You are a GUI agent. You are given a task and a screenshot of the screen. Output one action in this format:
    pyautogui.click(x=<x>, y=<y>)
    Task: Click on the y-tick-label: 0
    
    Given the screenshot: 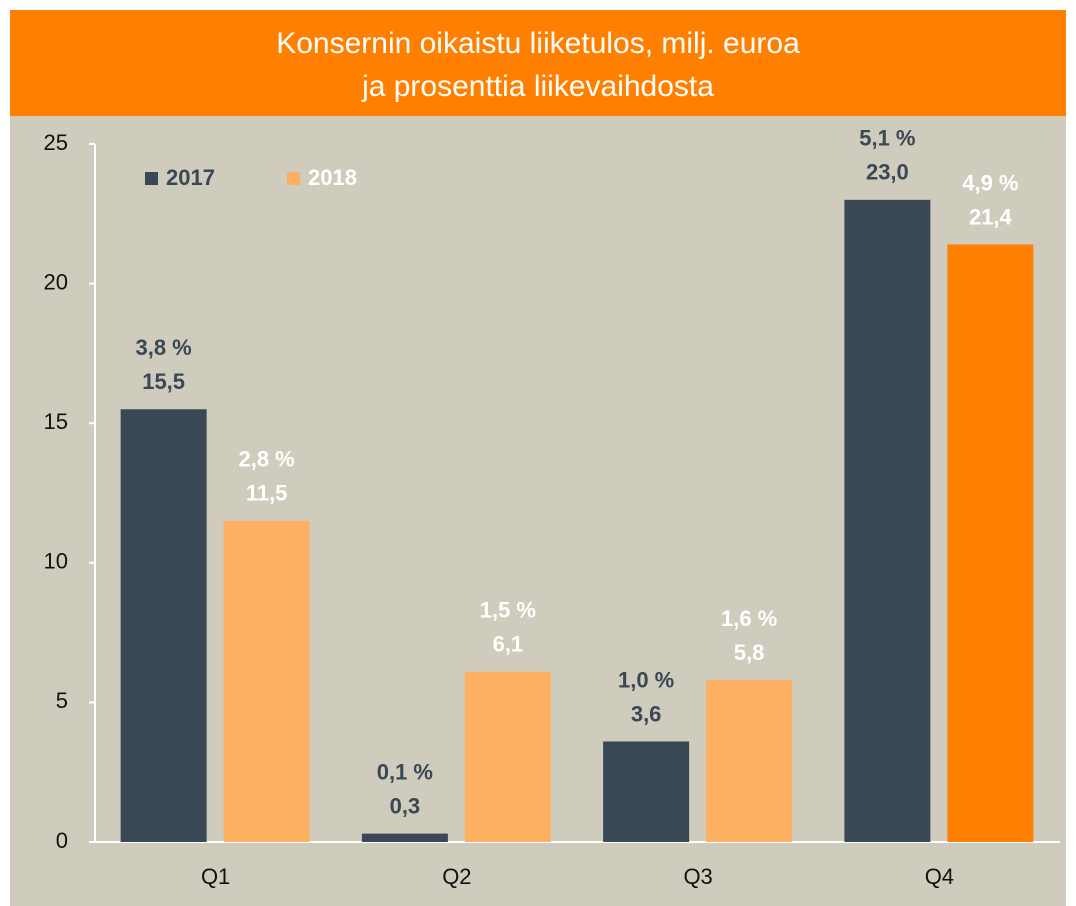 What is the action you would take?
    pyautogui.click(x=62, y=840)
    